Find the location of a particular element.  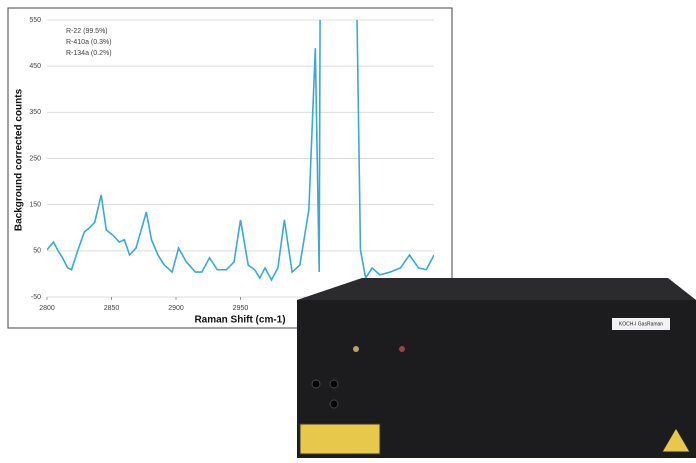

annotation: R-134a (0.2%) is located at coordinates (89, 53).